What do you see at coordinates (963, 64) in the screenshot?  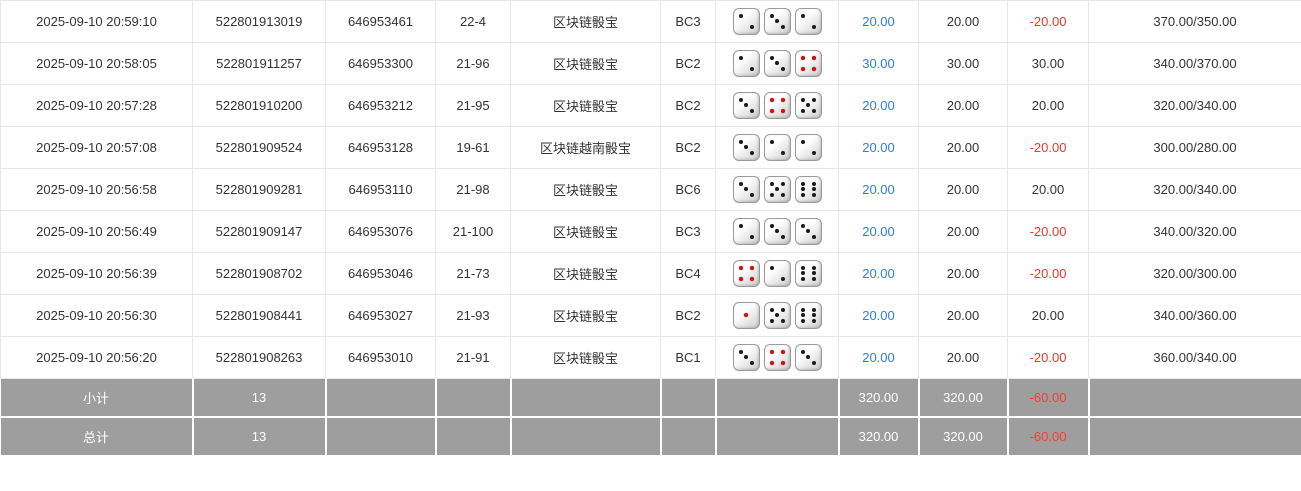 I see `cell-valid-bet: 30.00` at bounding box center [963, 64].